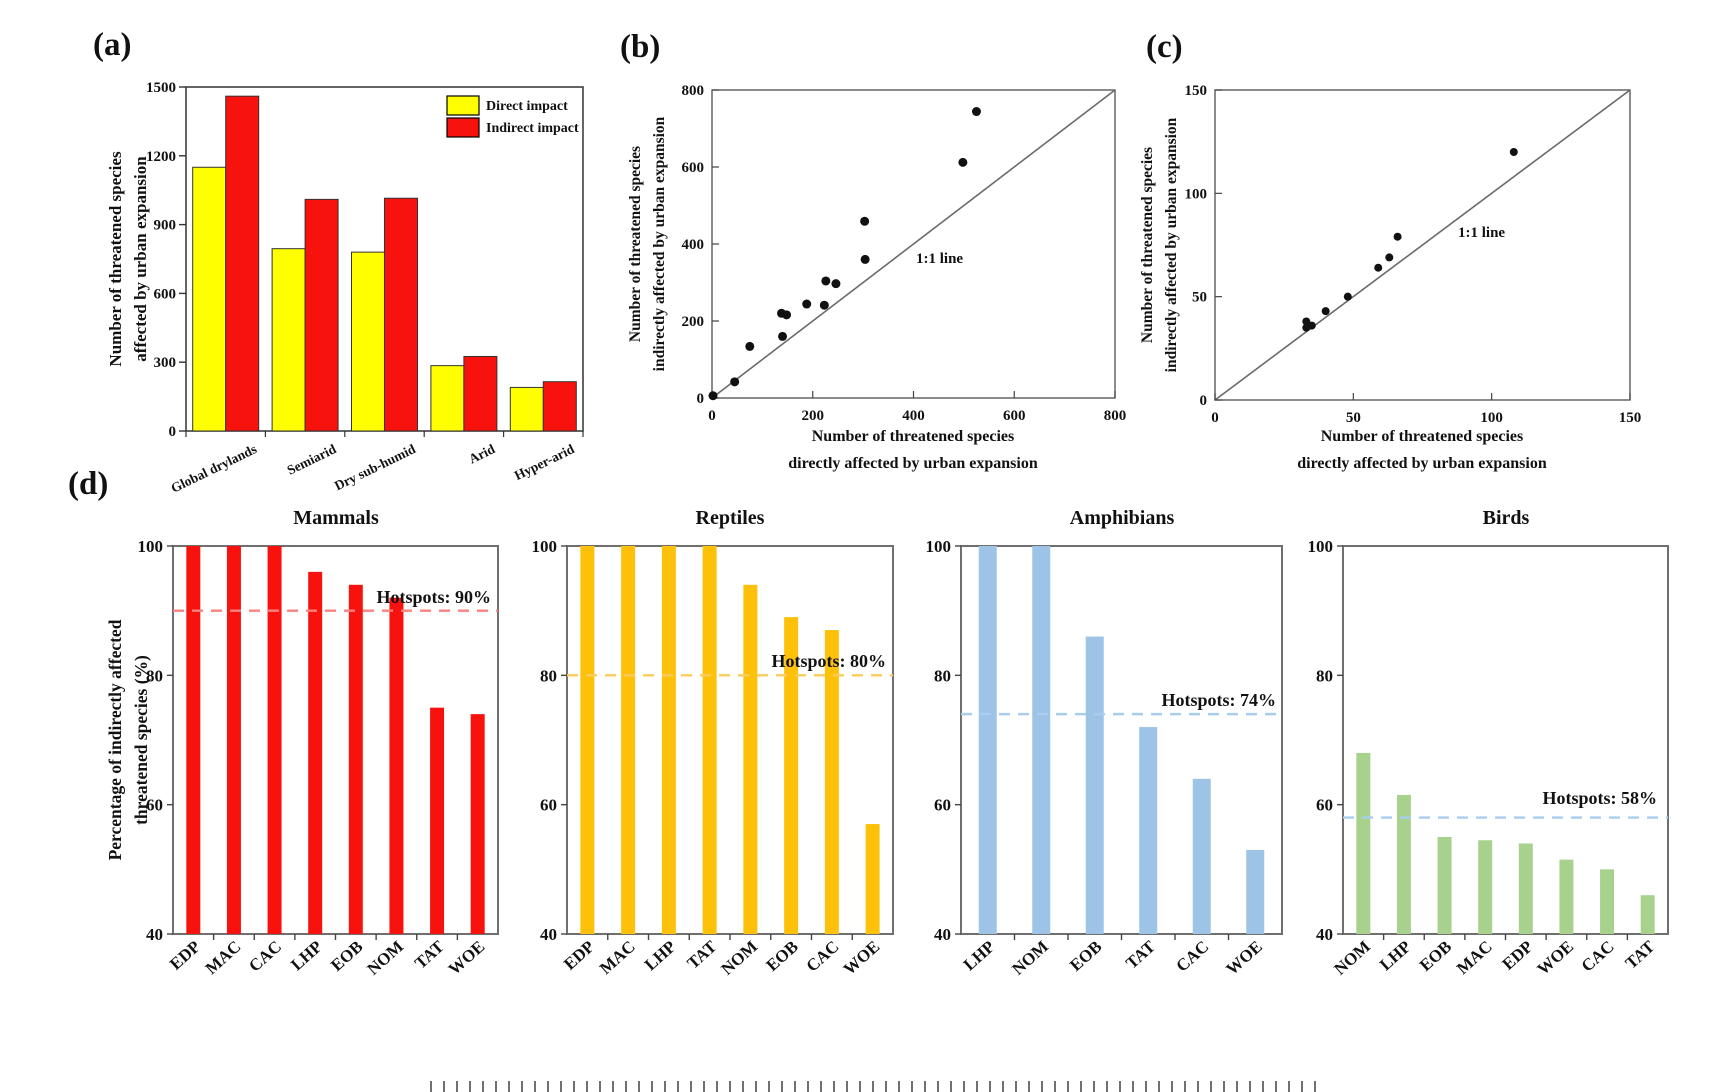  Describe the element at coordinates (463, 127) in the screenshot. I see `legend-swatch-indirect` at that location.